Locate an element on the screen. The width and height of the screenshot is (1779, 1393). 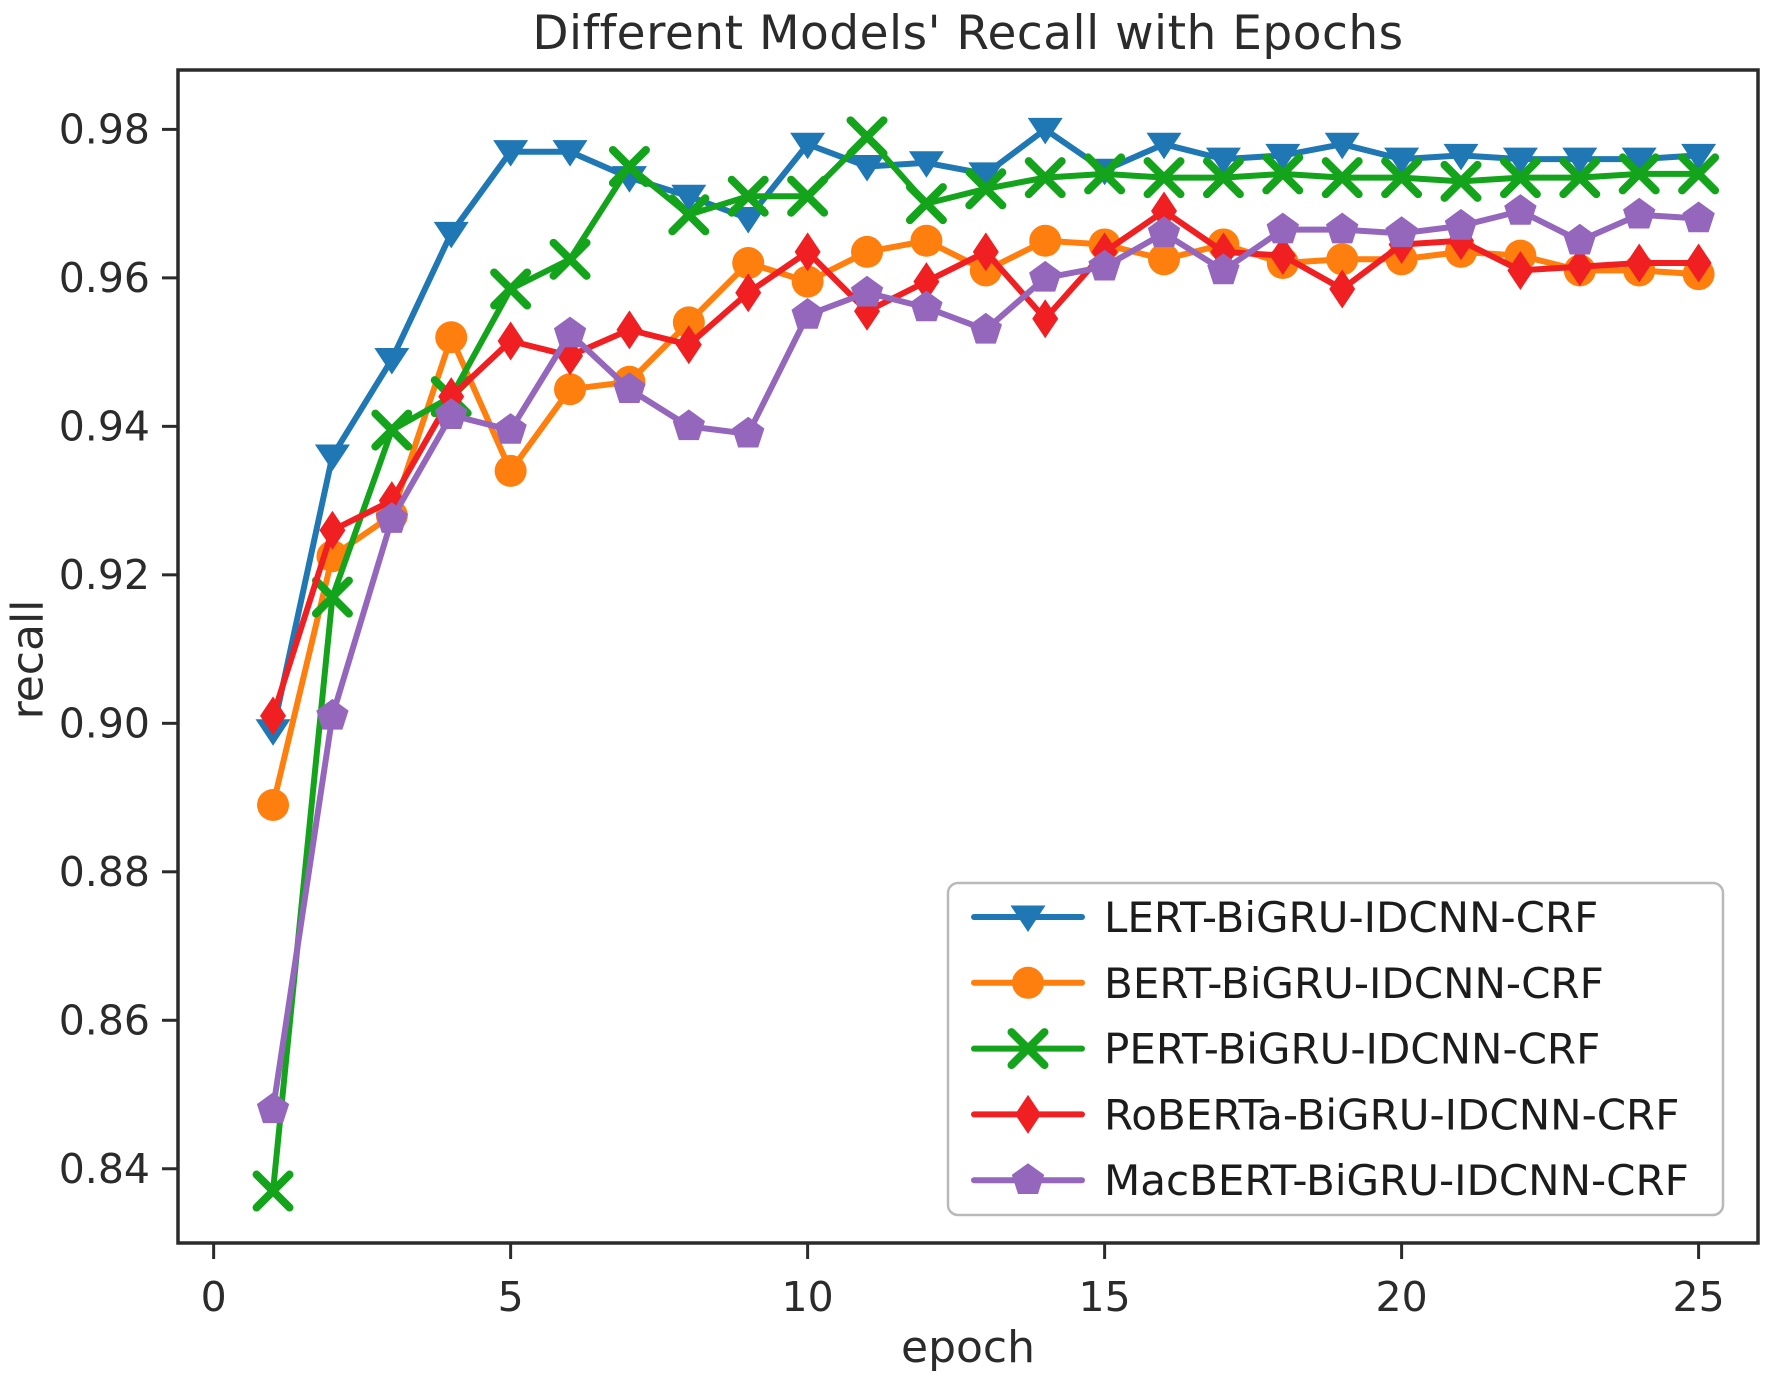
legend-x-icon is located at coordinates (1028, 1049).